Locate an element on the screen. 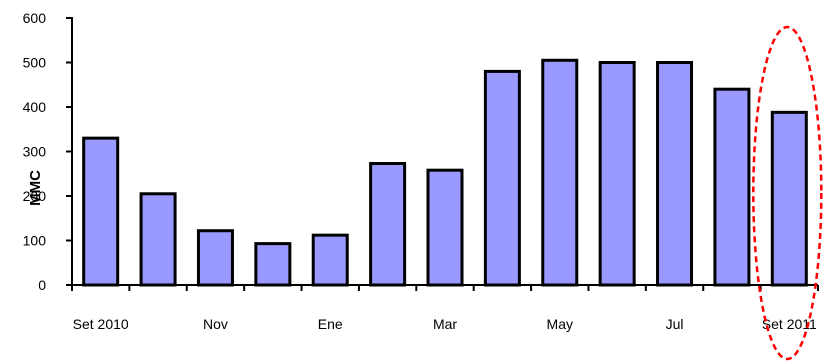 This screenshot has height=364, width=832. x-tick-label: Set 2011 is located at coordinates (789, 324).